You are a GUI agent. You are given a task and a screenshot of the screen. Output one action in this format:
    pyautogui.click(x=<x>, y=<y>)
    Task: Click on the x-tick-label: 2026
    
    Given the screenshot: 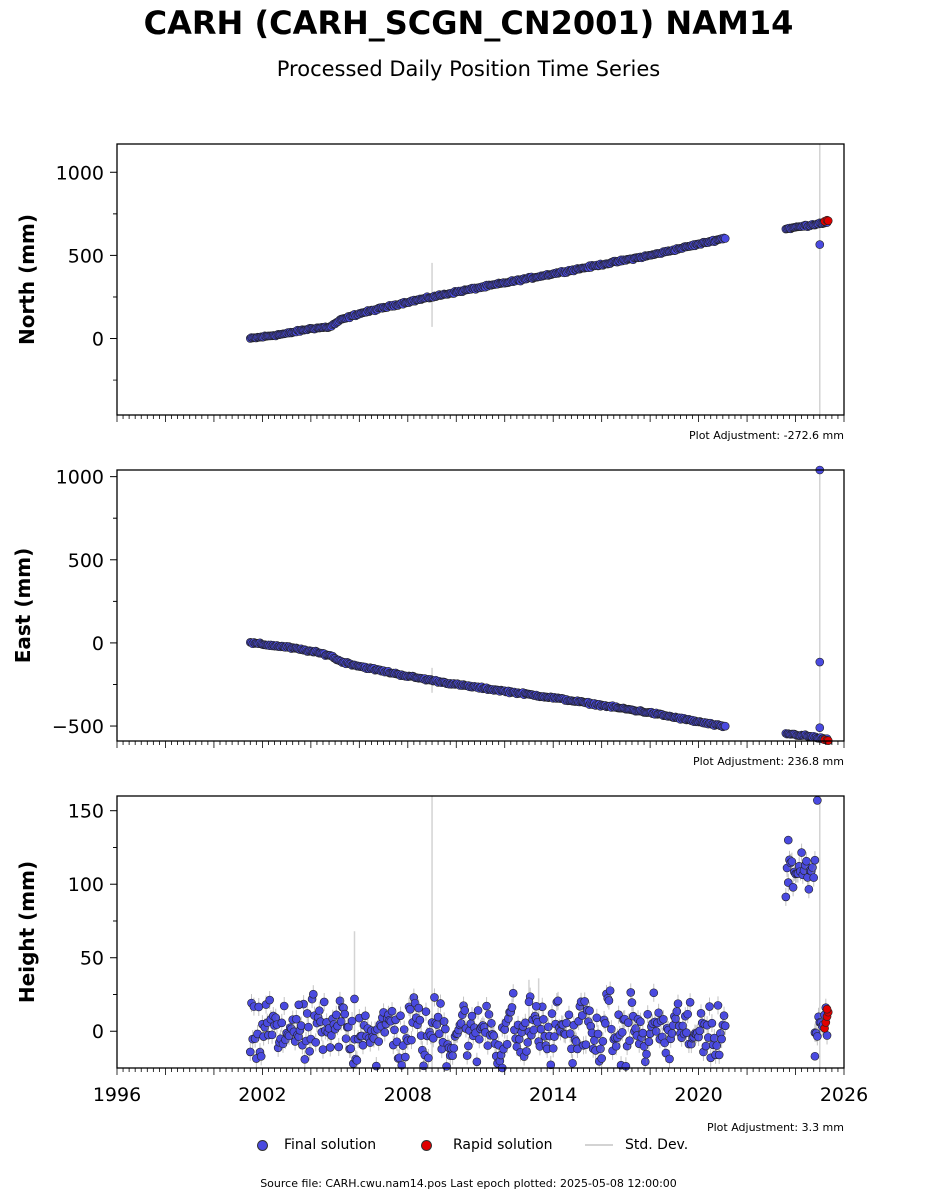 What is the action you would take?
    pyautogui.click(x=844, y=1095)
    